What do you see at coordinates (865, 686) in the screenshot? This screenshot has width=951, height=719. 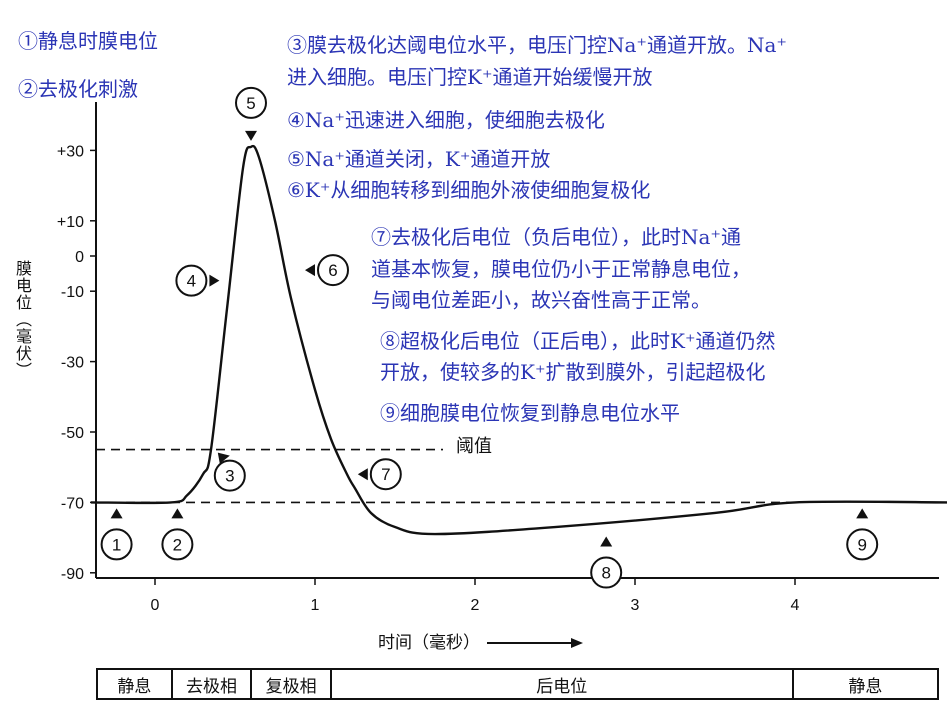 I see `phase-4: 静息` at bounding box center [865, 686].